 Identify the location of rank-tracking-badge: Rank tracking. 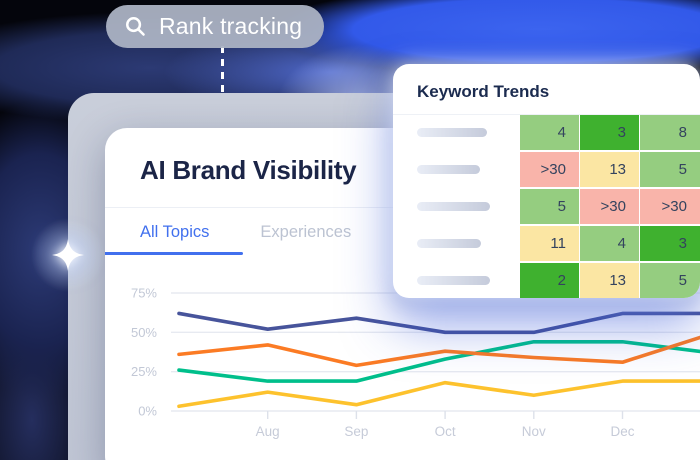
(215, 26).